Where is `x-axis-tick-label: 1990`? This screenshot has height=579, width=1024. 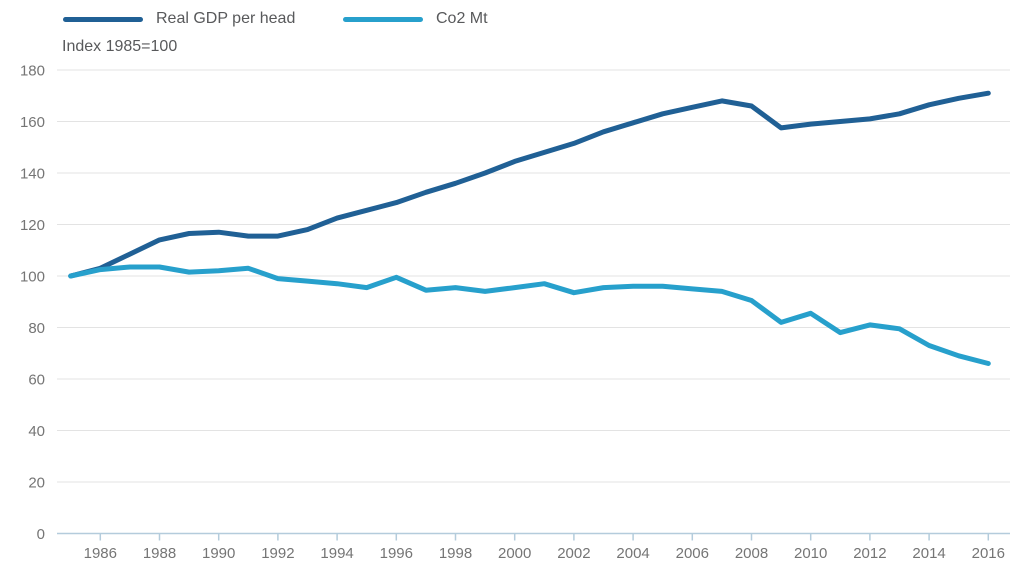 x-axis-tick-label: 1990 is located at coordinates (218, 553).